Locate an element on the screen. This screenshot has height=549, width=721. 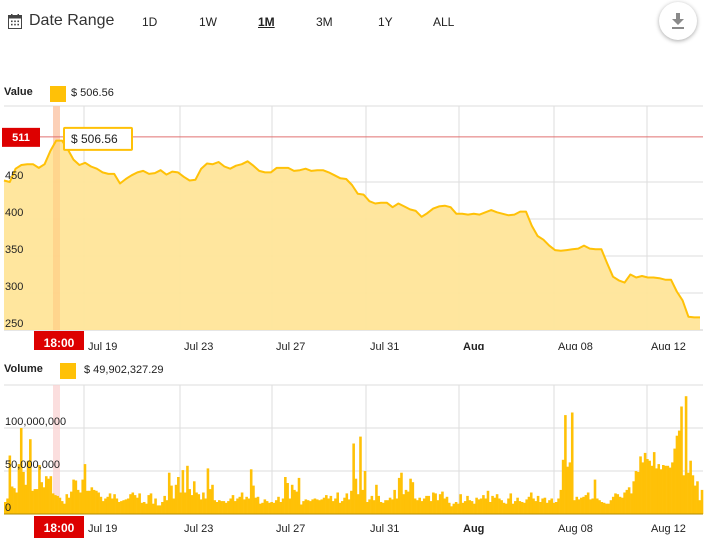
range-1d-button: 1D is located at coordinates (150, 22).